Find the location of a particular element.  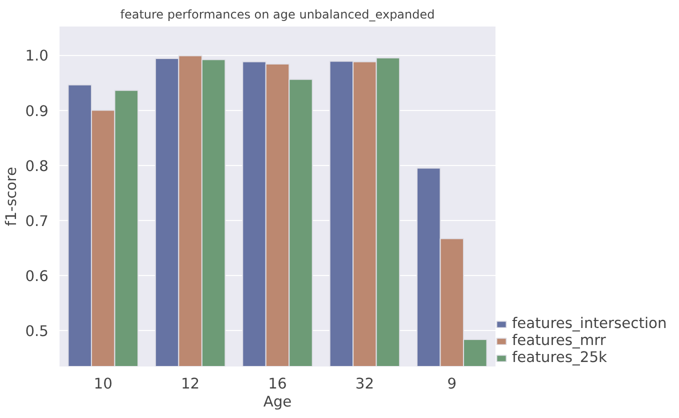

y-tick-label: 0.6 is located at coordinates (37, 277).